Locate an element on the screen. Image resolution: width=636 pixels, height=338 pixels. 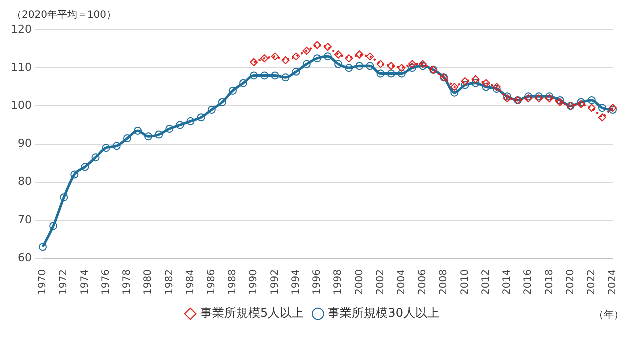
y-tick-label: 120 is located at coordinates (21, 29).